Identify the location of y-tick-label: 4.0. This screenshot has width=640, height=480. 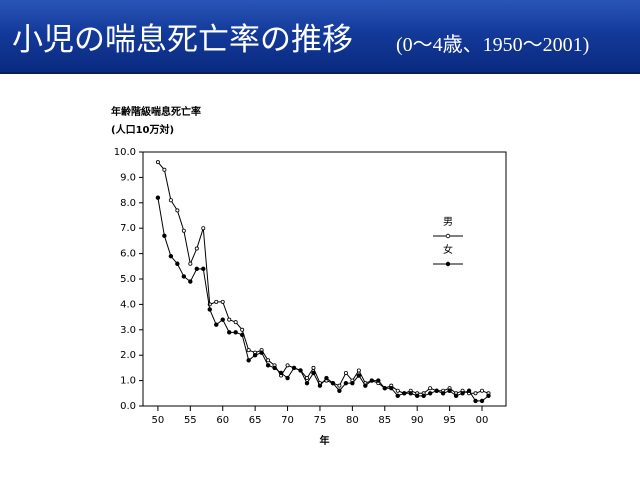
(128, 304).